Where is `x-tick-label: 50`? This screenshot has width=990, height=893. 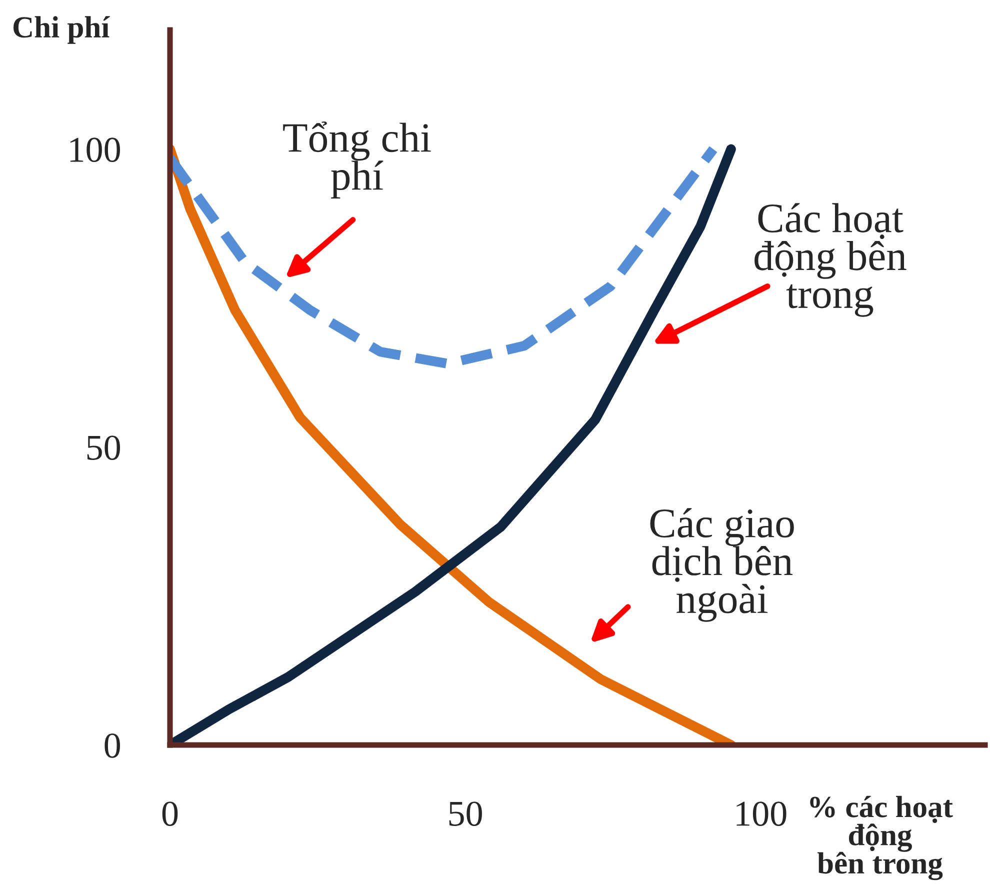
x-tick-label: 50 is located at coordinates (465, 814).